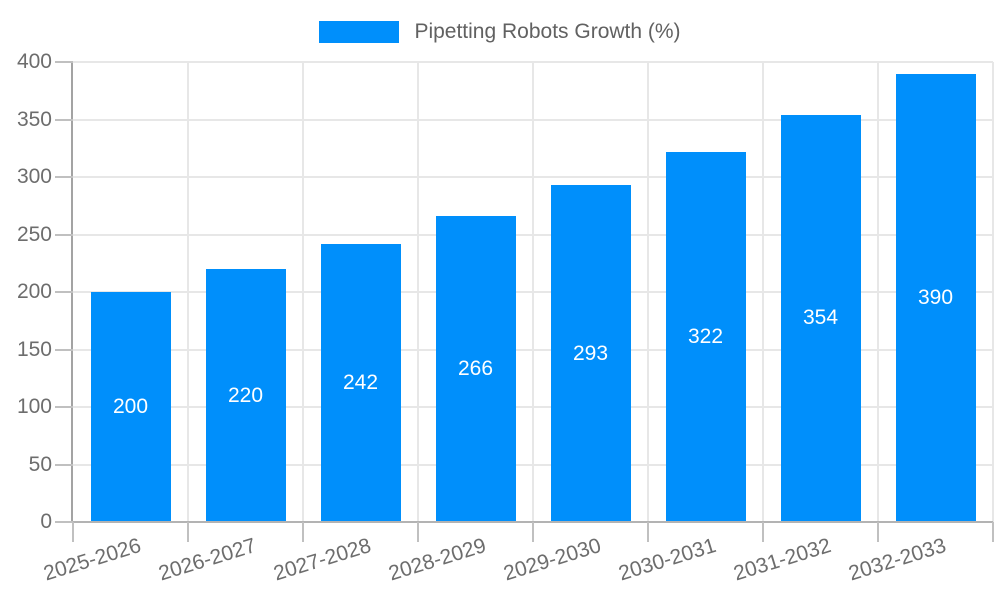  Describe the element at coordinates (34, 61) in the screenshot. I see `y-axis-label: 400` at that location.